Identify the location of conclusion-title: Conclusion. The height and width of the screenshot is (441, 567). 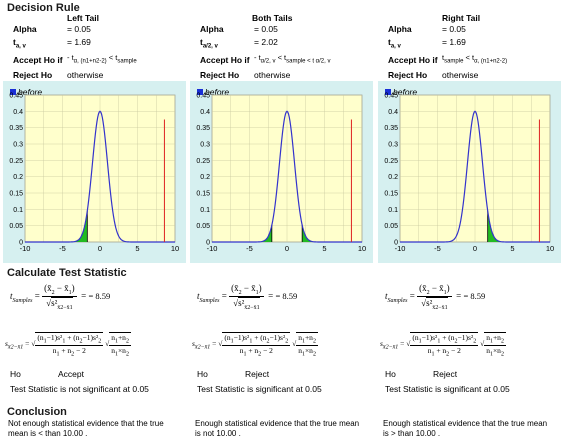
(37, 412).